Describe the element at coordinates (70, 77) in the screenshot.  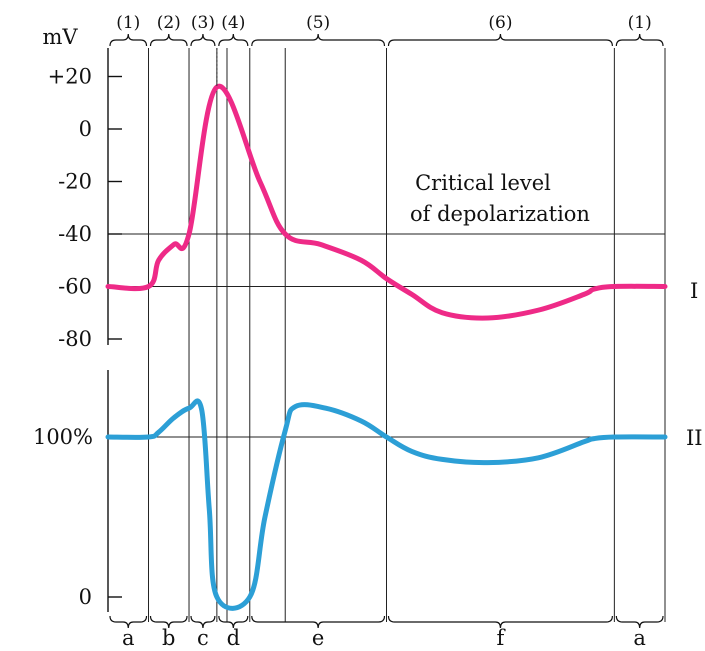
I see `tick-label-top: +20` at that location.